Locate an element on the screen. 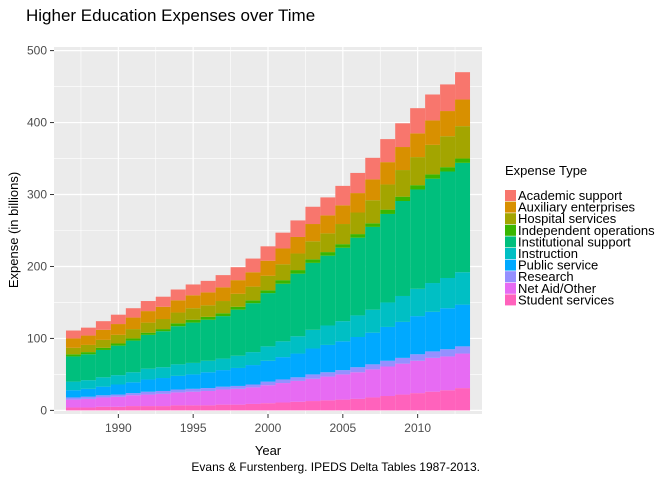 The width and height of the screenshot is (672, 480). legend-label: Hospital services is located at coordinates (567, 218).